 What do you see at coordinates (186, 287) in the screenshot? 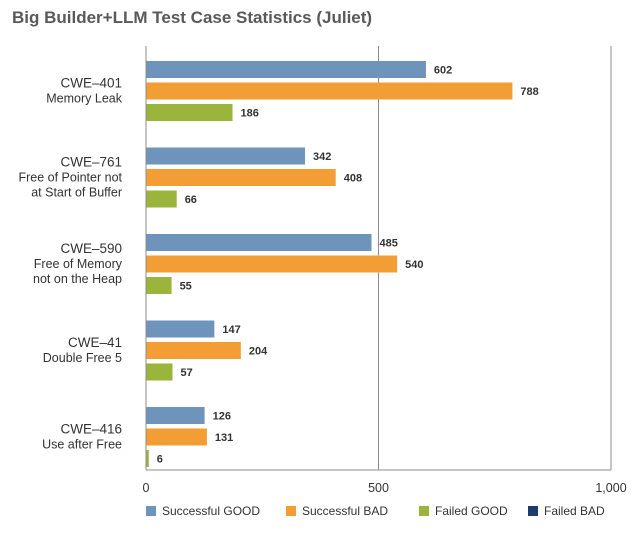
I see `data-label: 55` at bounding box center [186, 287].